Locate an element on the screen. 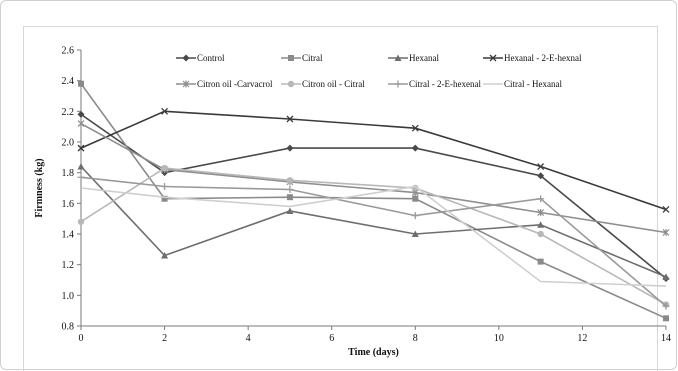  legend-entry: Control is located at coordinates (200, 58).